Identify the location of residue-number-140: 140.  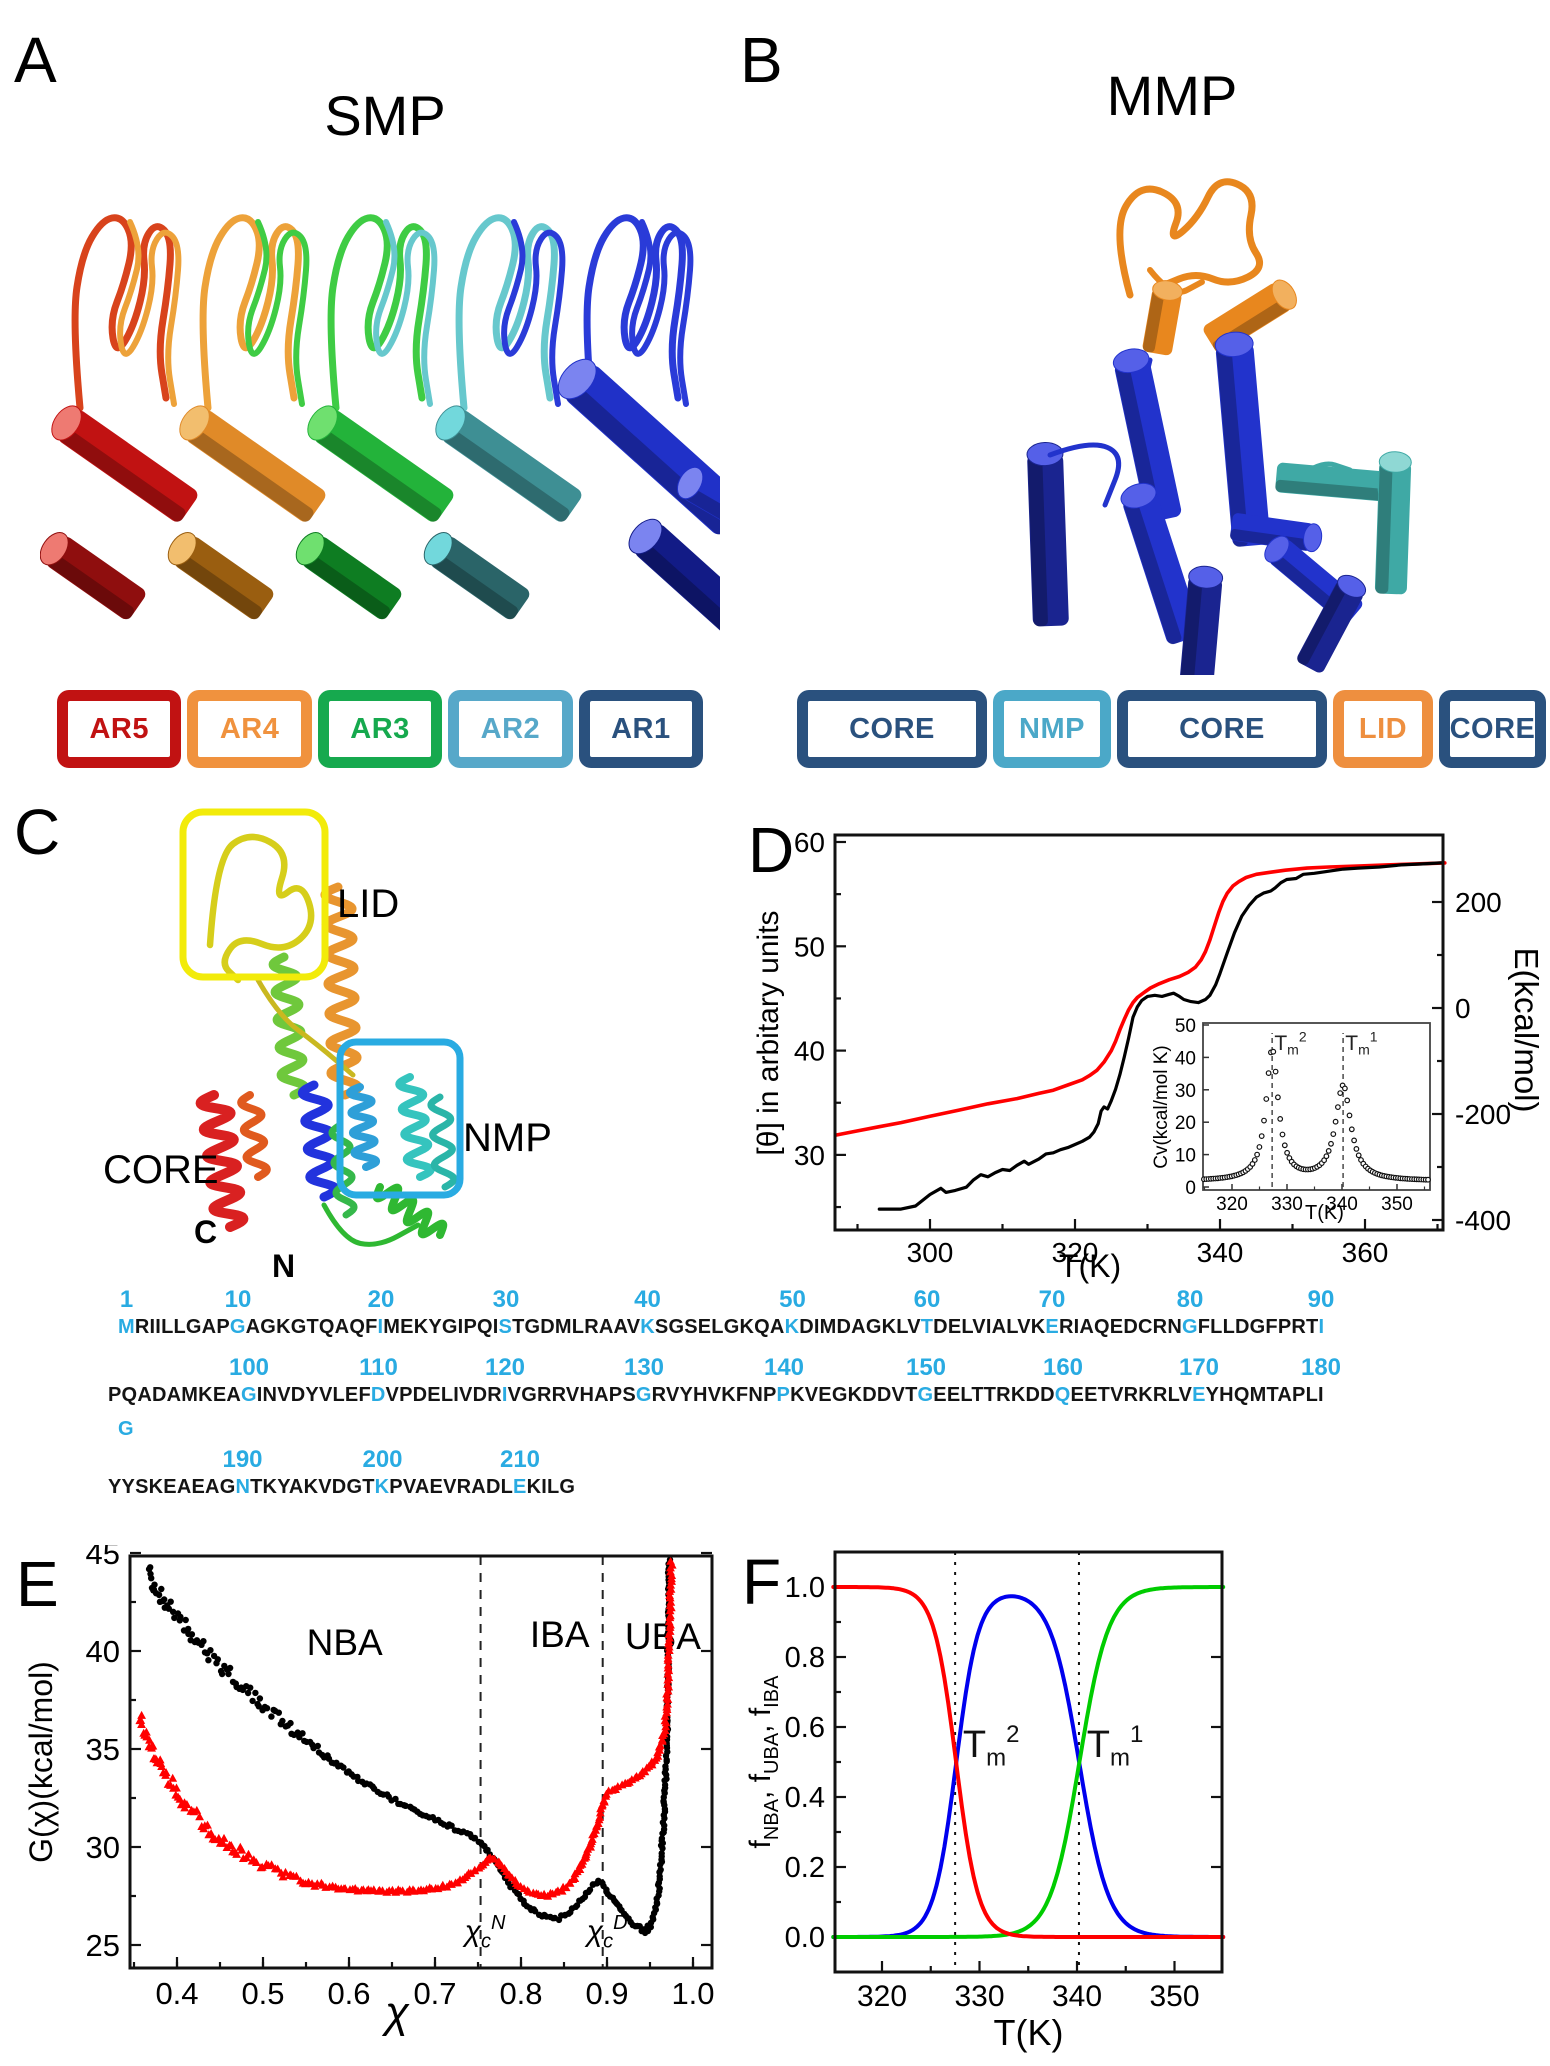
(784, 1367).